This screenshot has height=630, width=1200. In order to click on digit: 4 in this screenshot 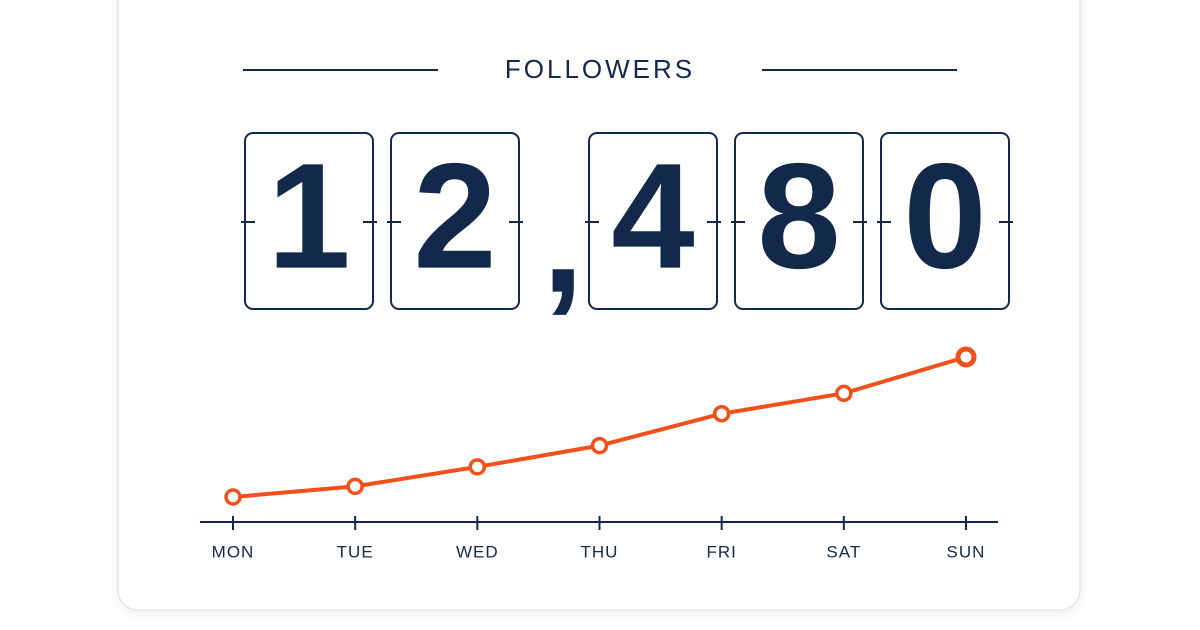, I will do `click(652, 216)`.